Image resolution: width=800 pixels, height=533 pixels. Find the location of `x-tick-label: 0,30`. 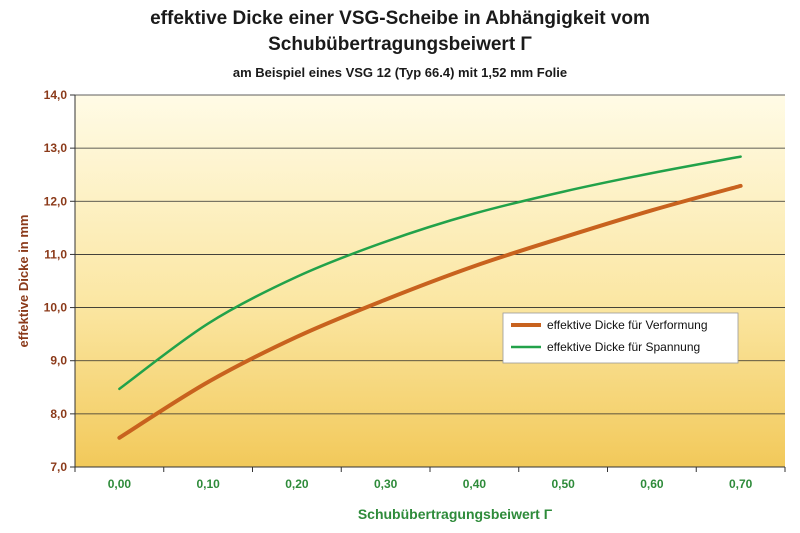

x-tick-label: 0,30 is located at coordinates (386, 484).